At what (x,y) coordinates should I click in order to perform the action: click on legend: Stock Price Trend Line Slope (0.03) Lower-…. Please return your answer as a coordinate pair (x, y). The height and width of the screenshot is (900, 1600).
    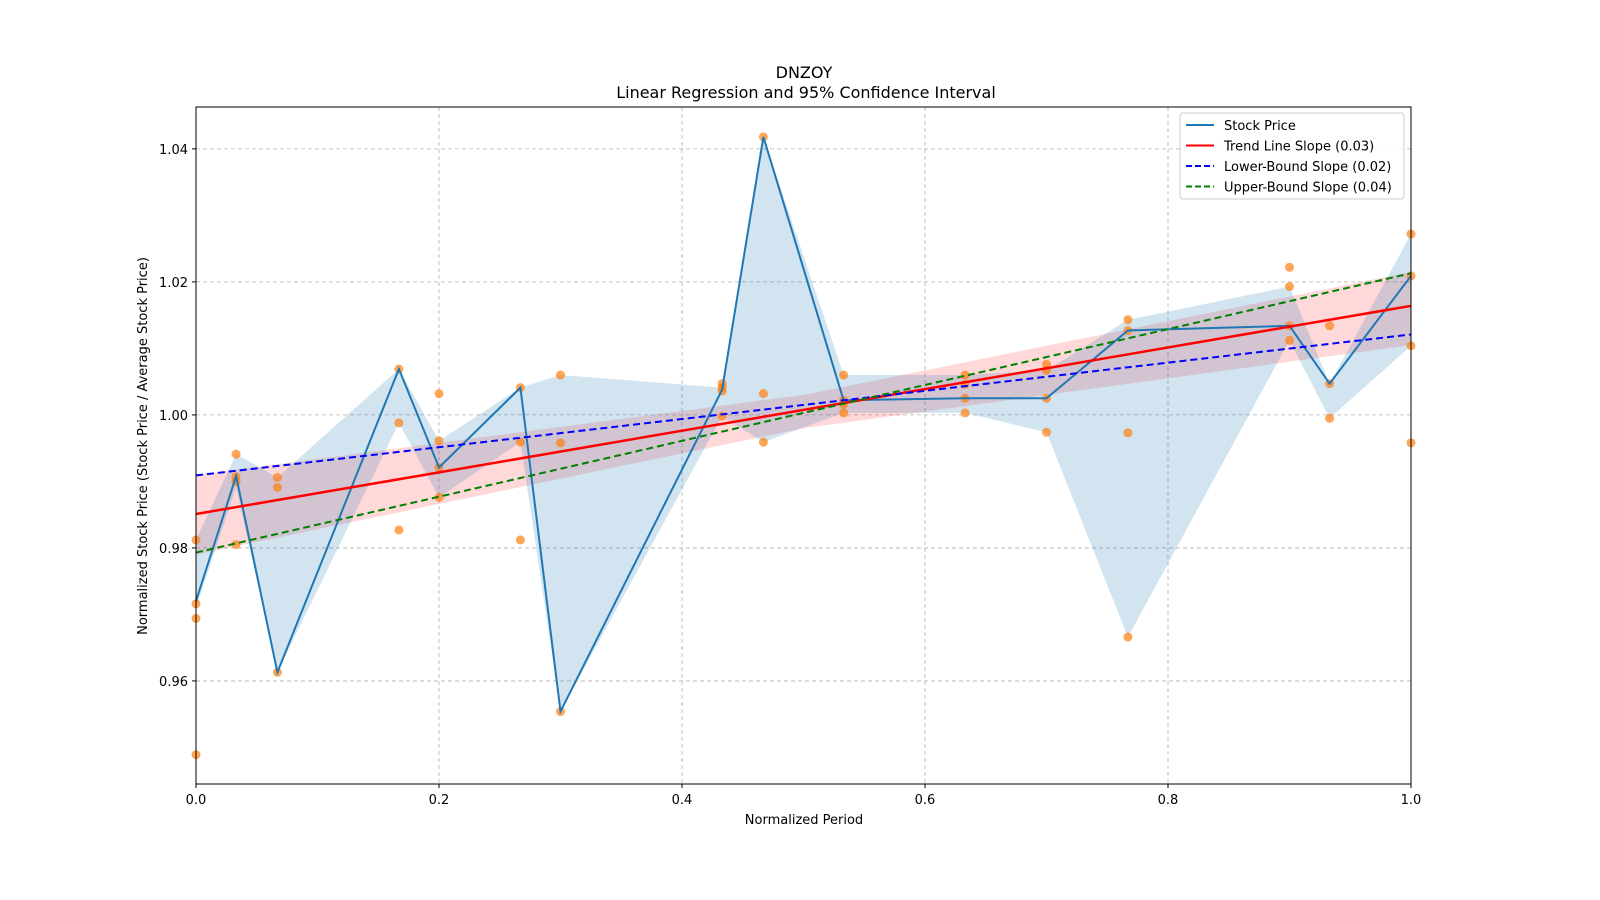
    Looking at the image, I should click on (1292, 156).